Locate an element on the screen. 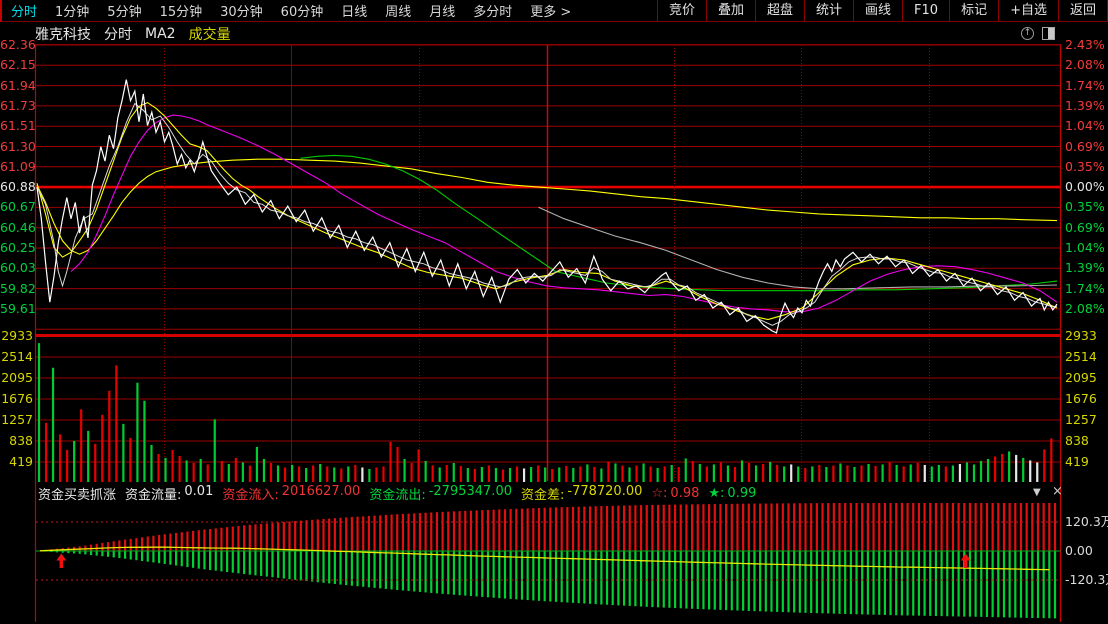 Image resolution: width=1108 pixels, height=624 pixels. toolbar-button-6: F10 is located at coordinates (925, 11).